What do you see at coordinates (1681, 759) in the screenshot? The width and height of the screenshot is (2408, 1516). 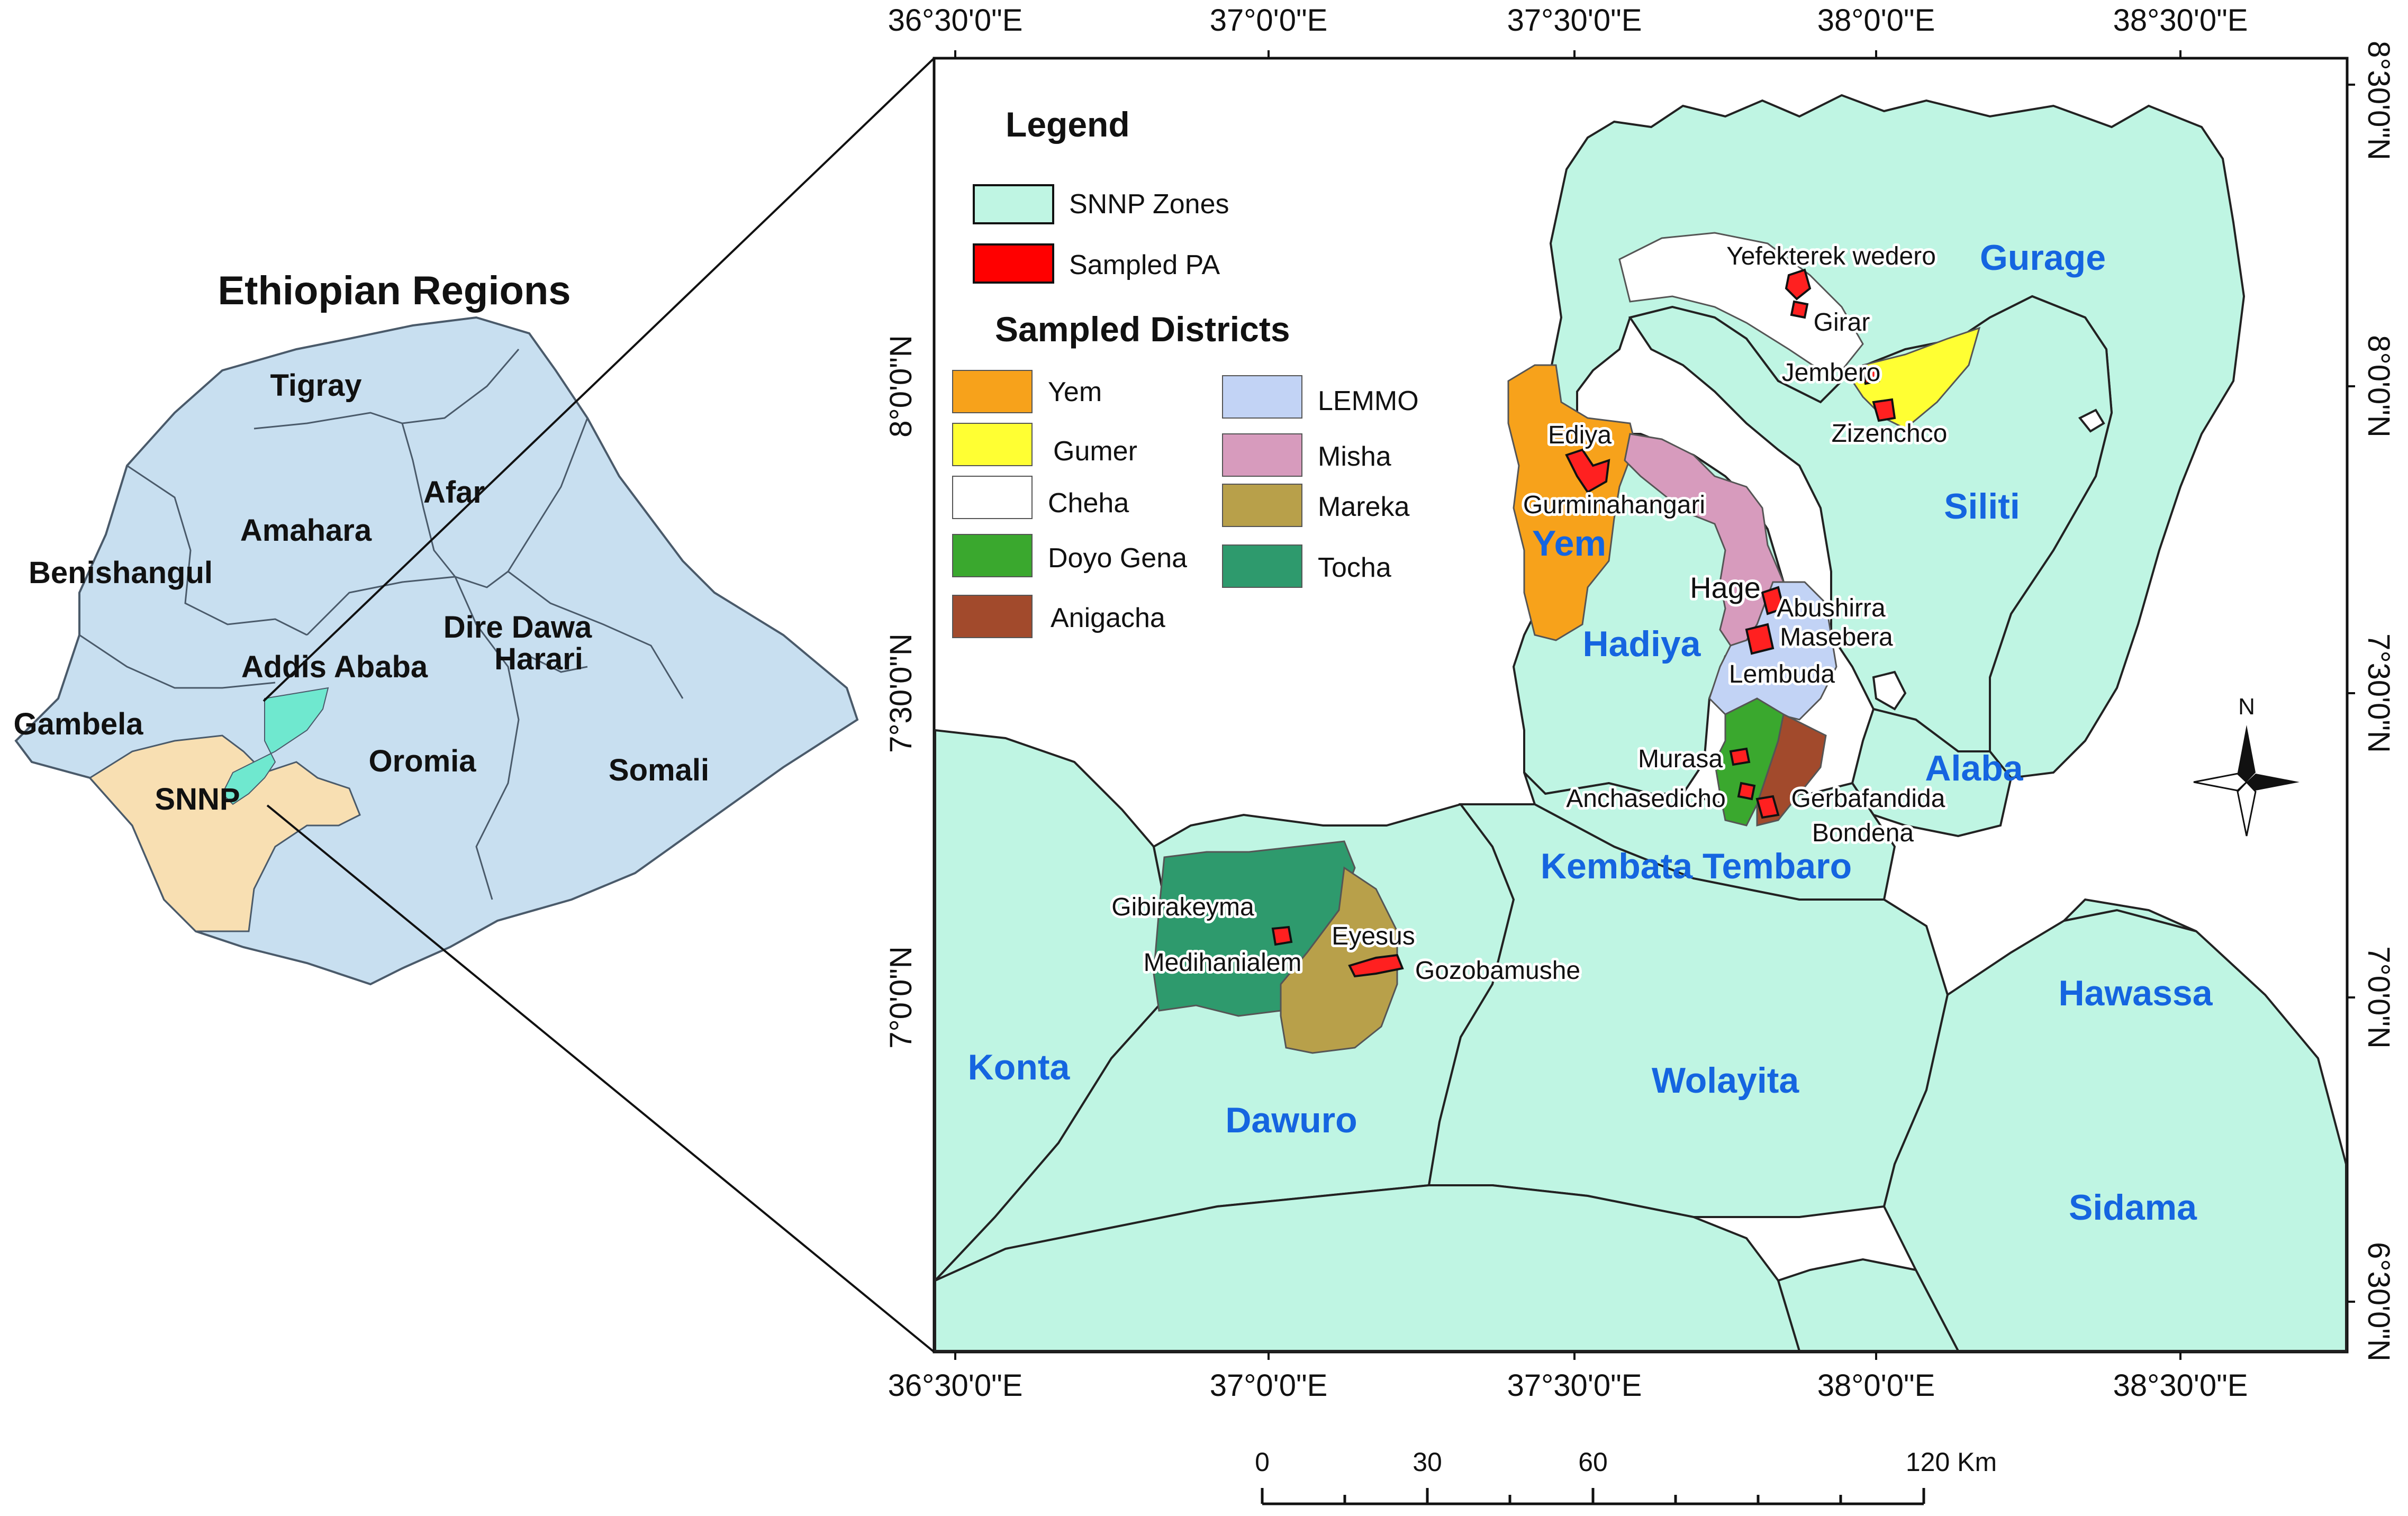 I see `pa-label-murasa: Murasa` at bounding box center [1681, 759].